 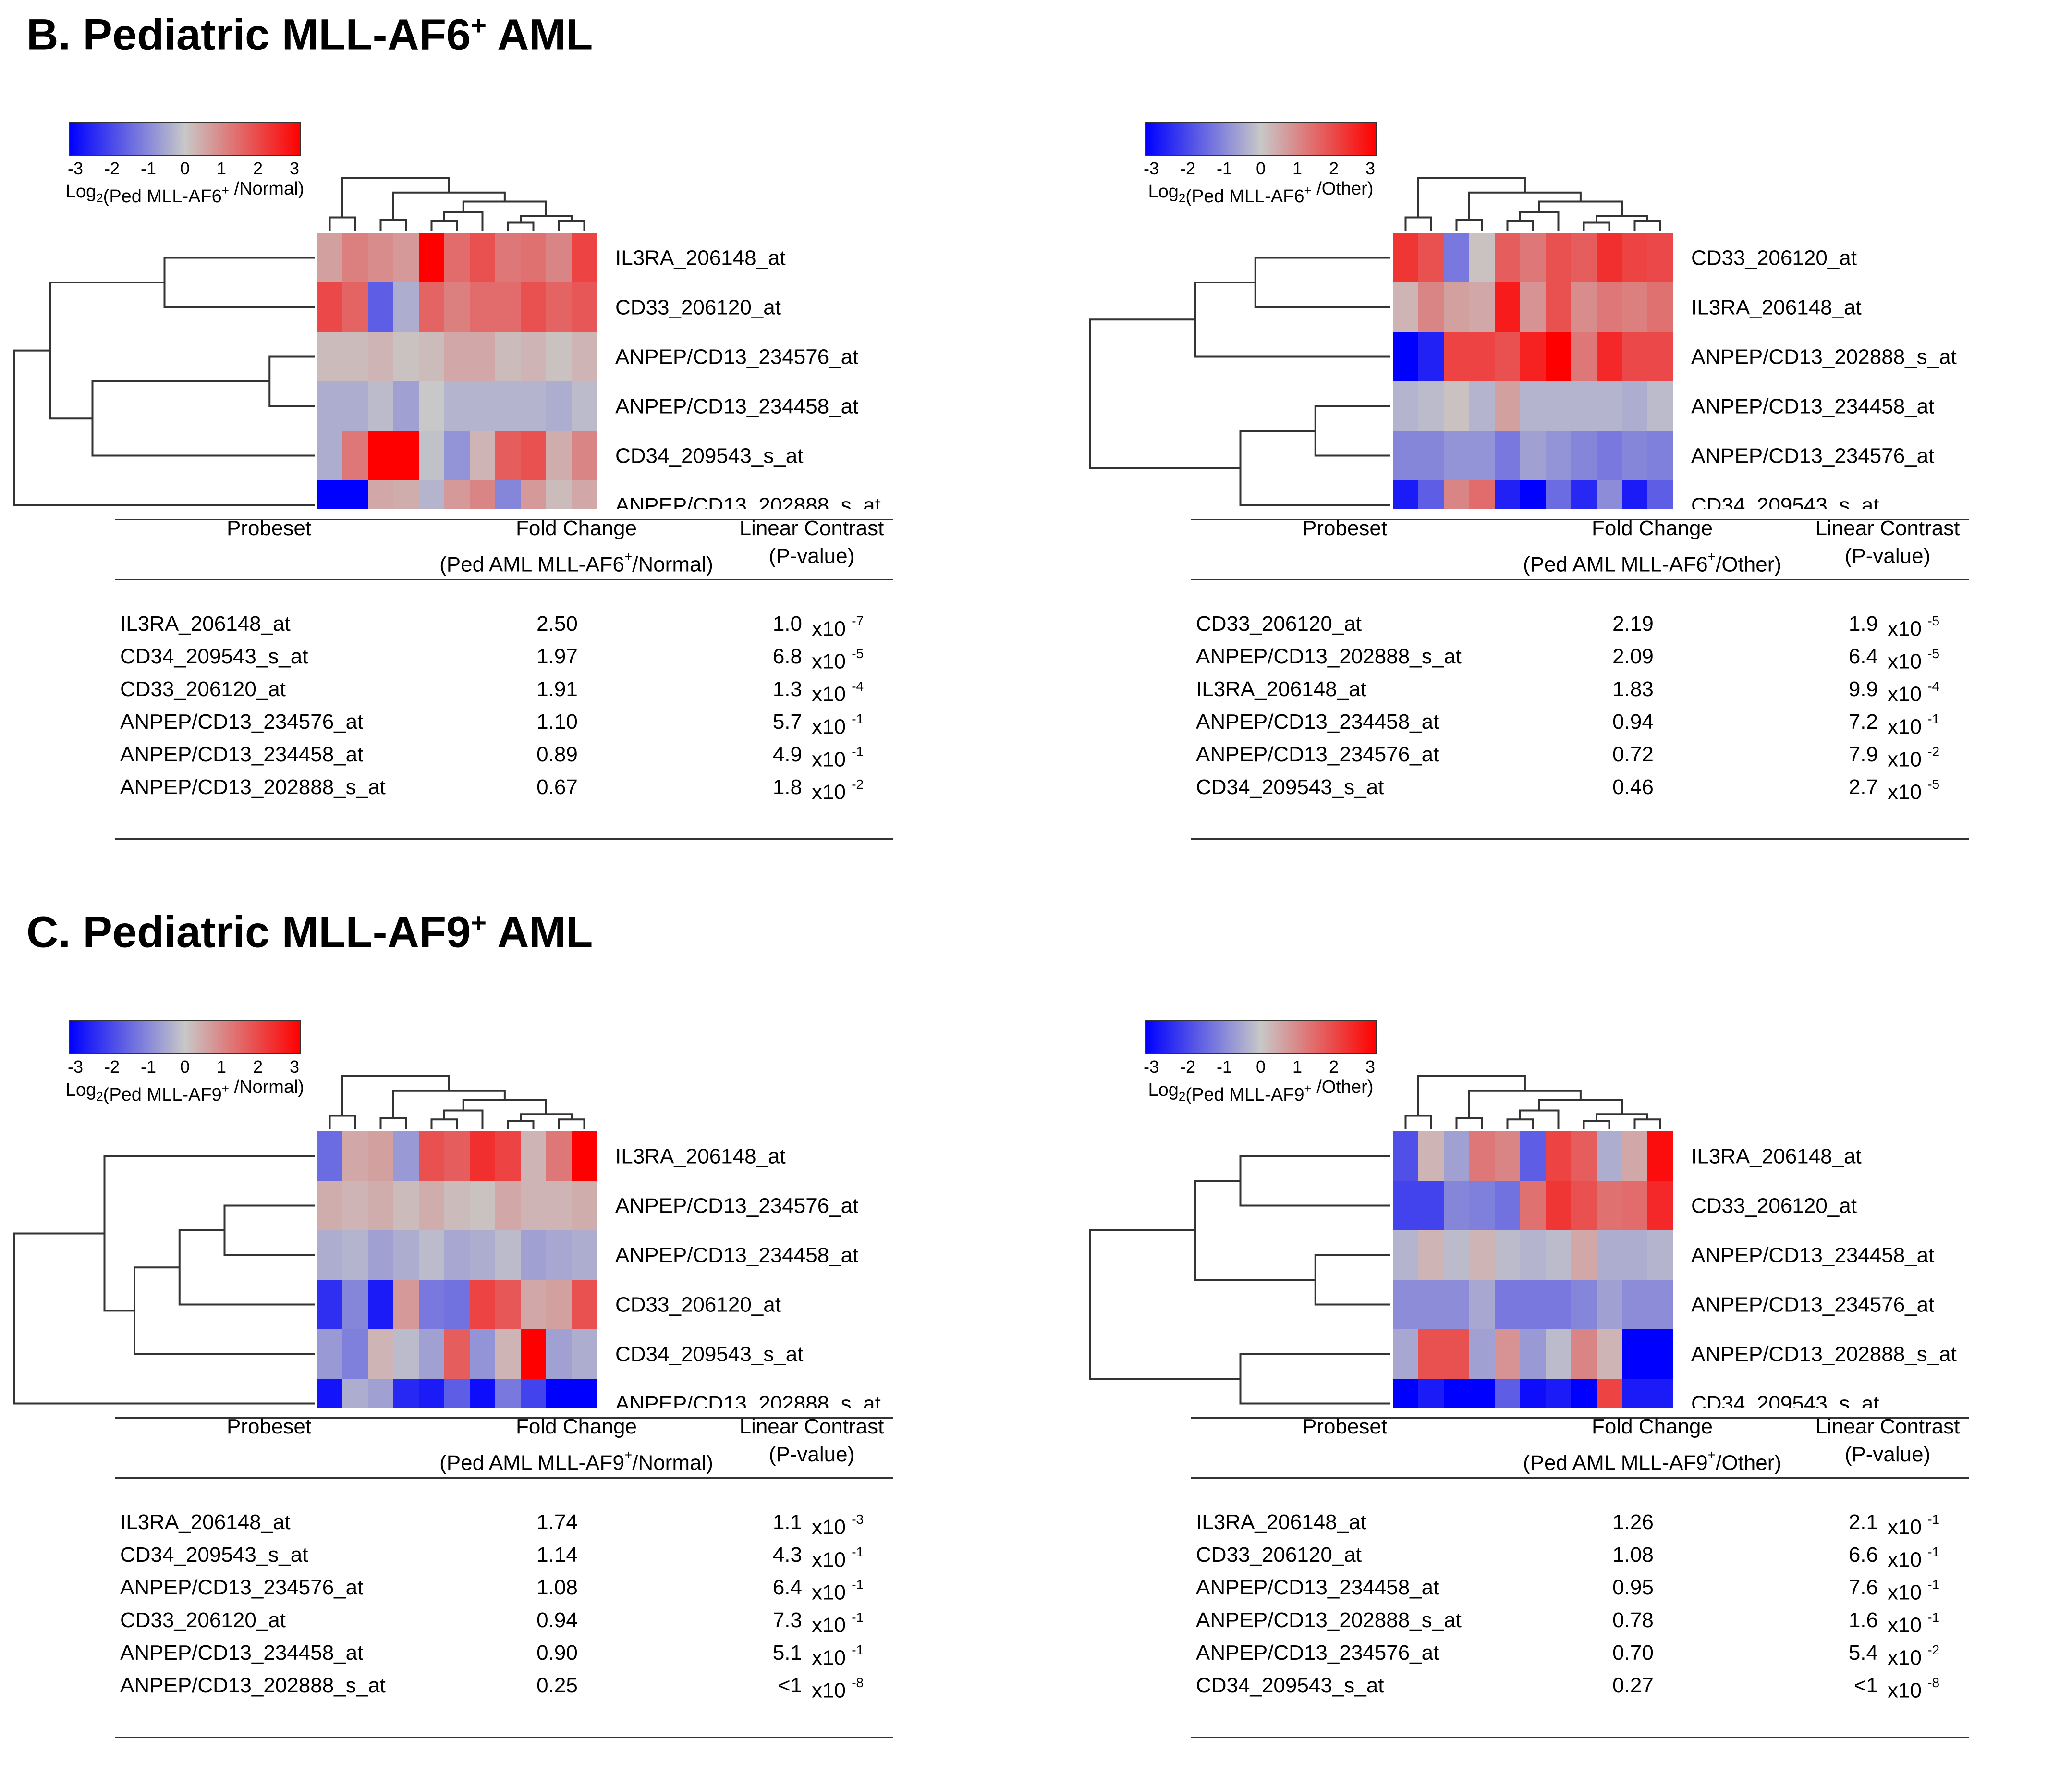 I want to click on table-cell-fold-change: 1.08, so click(x=557, y=1587).